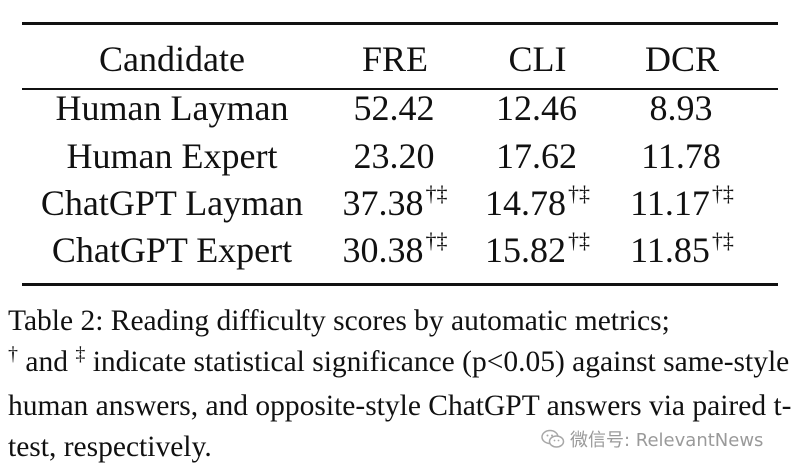 The height and width of the screenshot is (475, 802). What do you see at coordinates (80, 354) in the screenshot?
I see `double-dagger-symbol: ‡` at bounding box center [80, 354].